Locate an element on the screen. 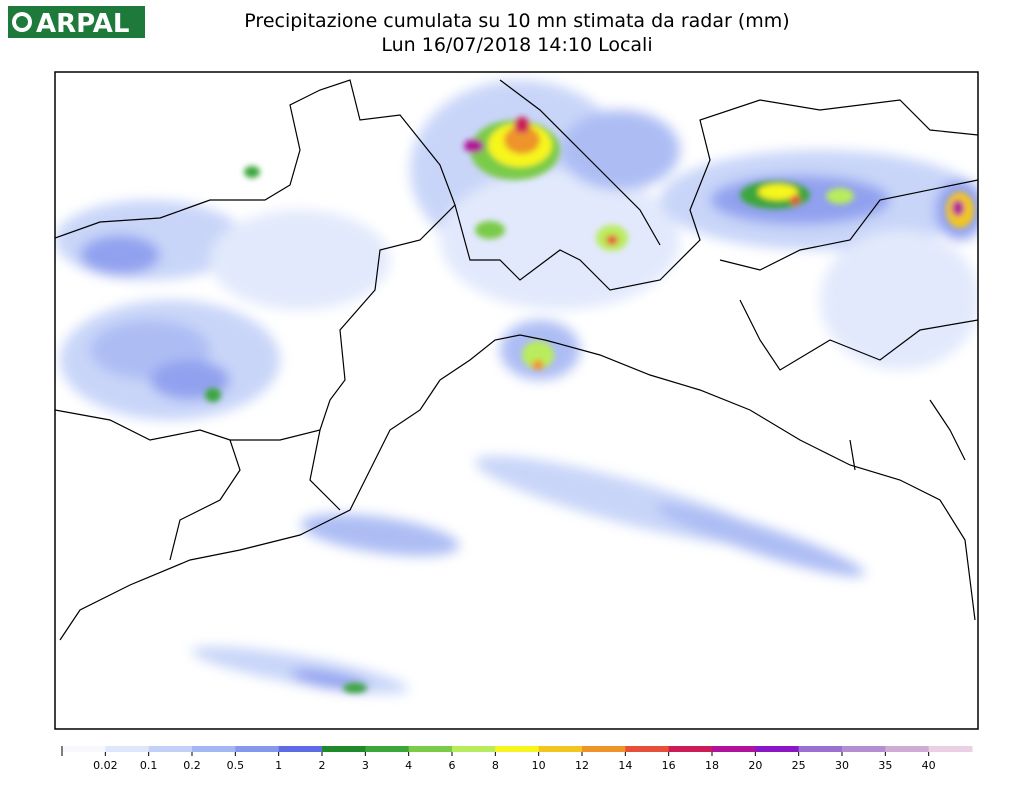 The width and height of the screenshot is (1035, 800). colorbar-label: 4 is located at coordinates (408, 765).